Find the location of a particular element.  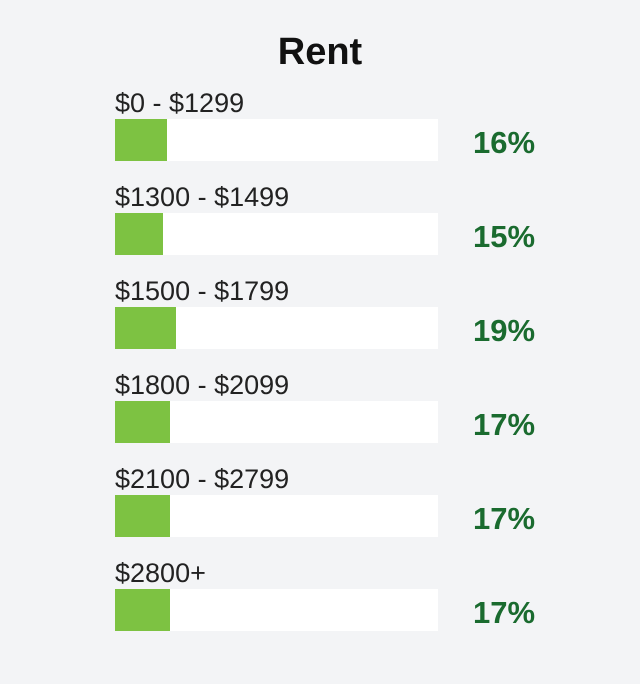

category-label: $0 - $1299 is located at coordinates (180, 103).